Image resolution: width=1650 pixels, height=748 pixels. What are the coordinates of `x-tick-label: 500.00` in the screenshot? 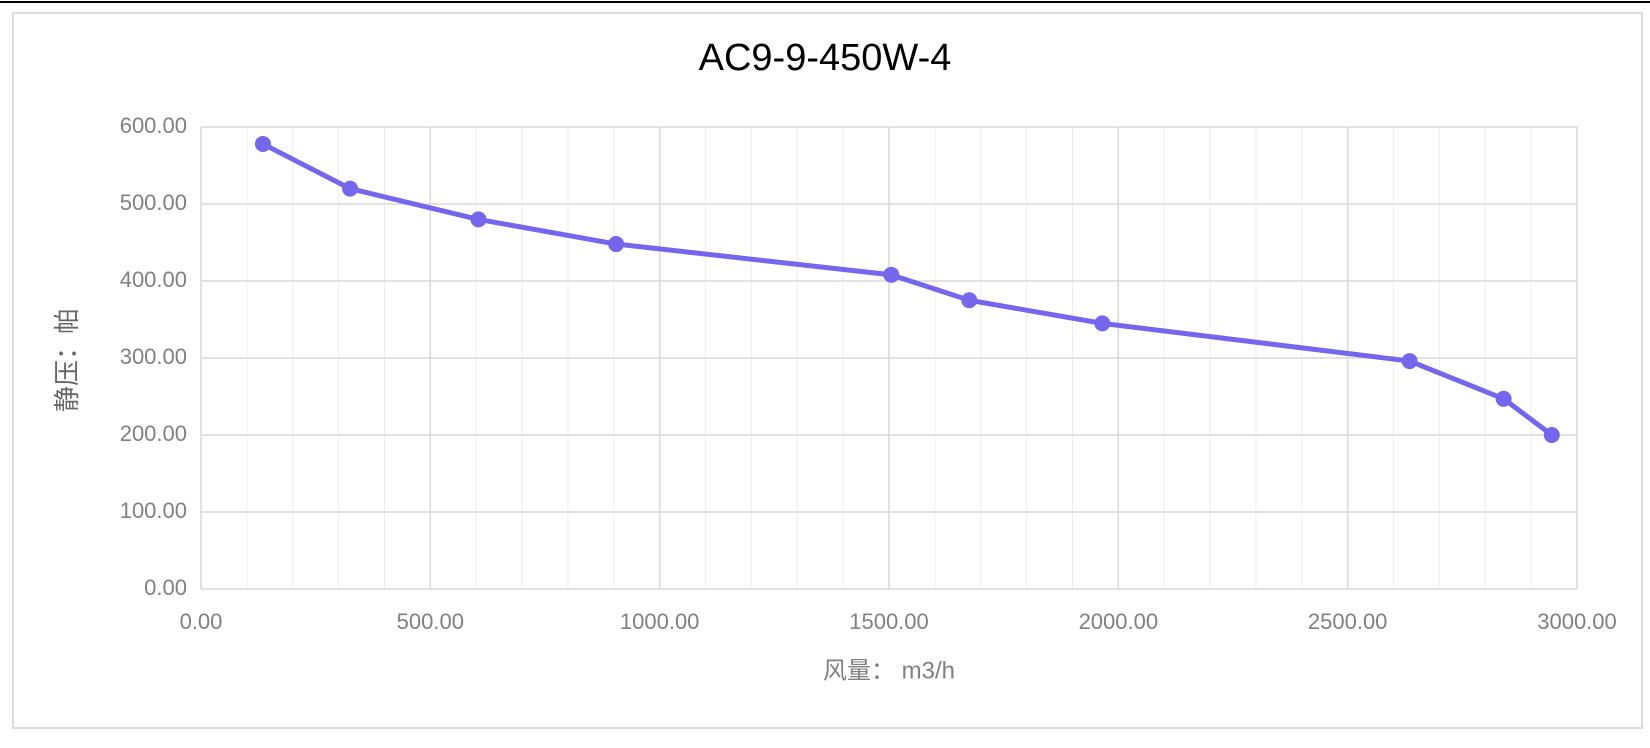 It's located at (430, 621).